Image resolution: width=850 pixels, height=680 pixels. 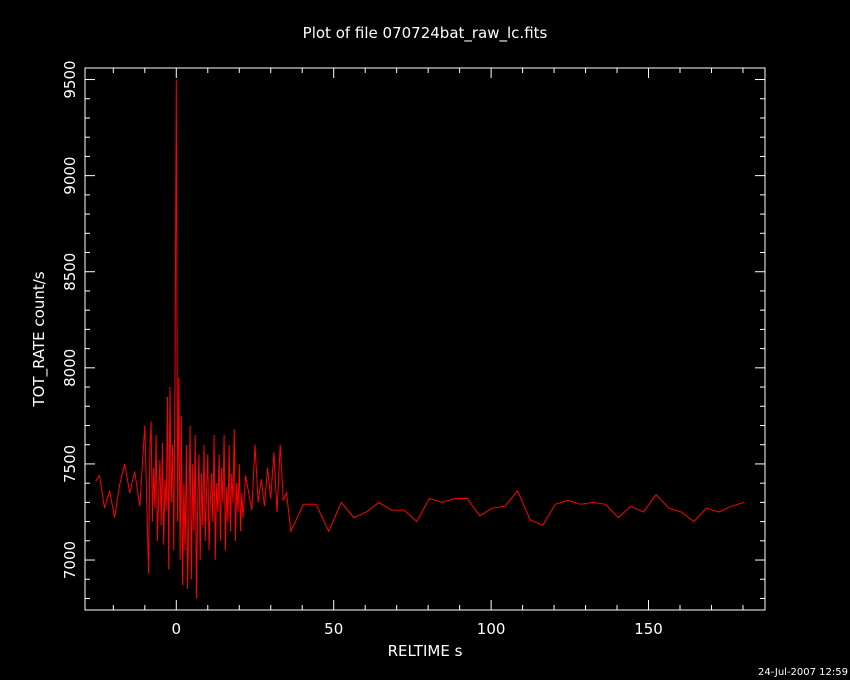 What do you see at coordinates (70, 464) in the screenshot?
I see `y-tick-label: 7500` at bounding box center [70, 464].